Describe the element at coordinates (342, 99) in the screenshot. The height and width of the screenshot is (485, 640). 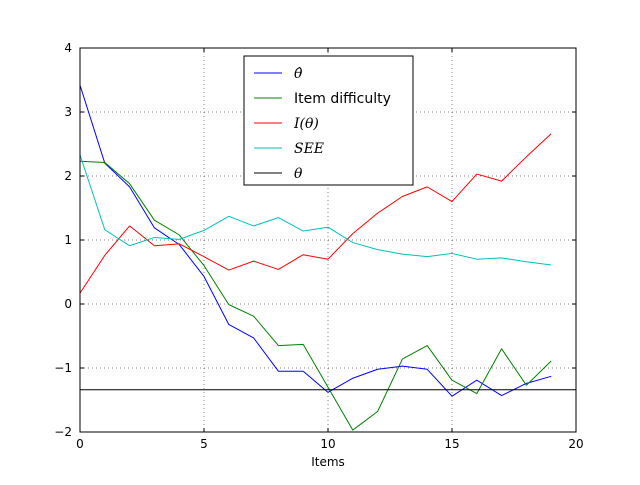
I see `legend-label: Item difficulty` at that location.